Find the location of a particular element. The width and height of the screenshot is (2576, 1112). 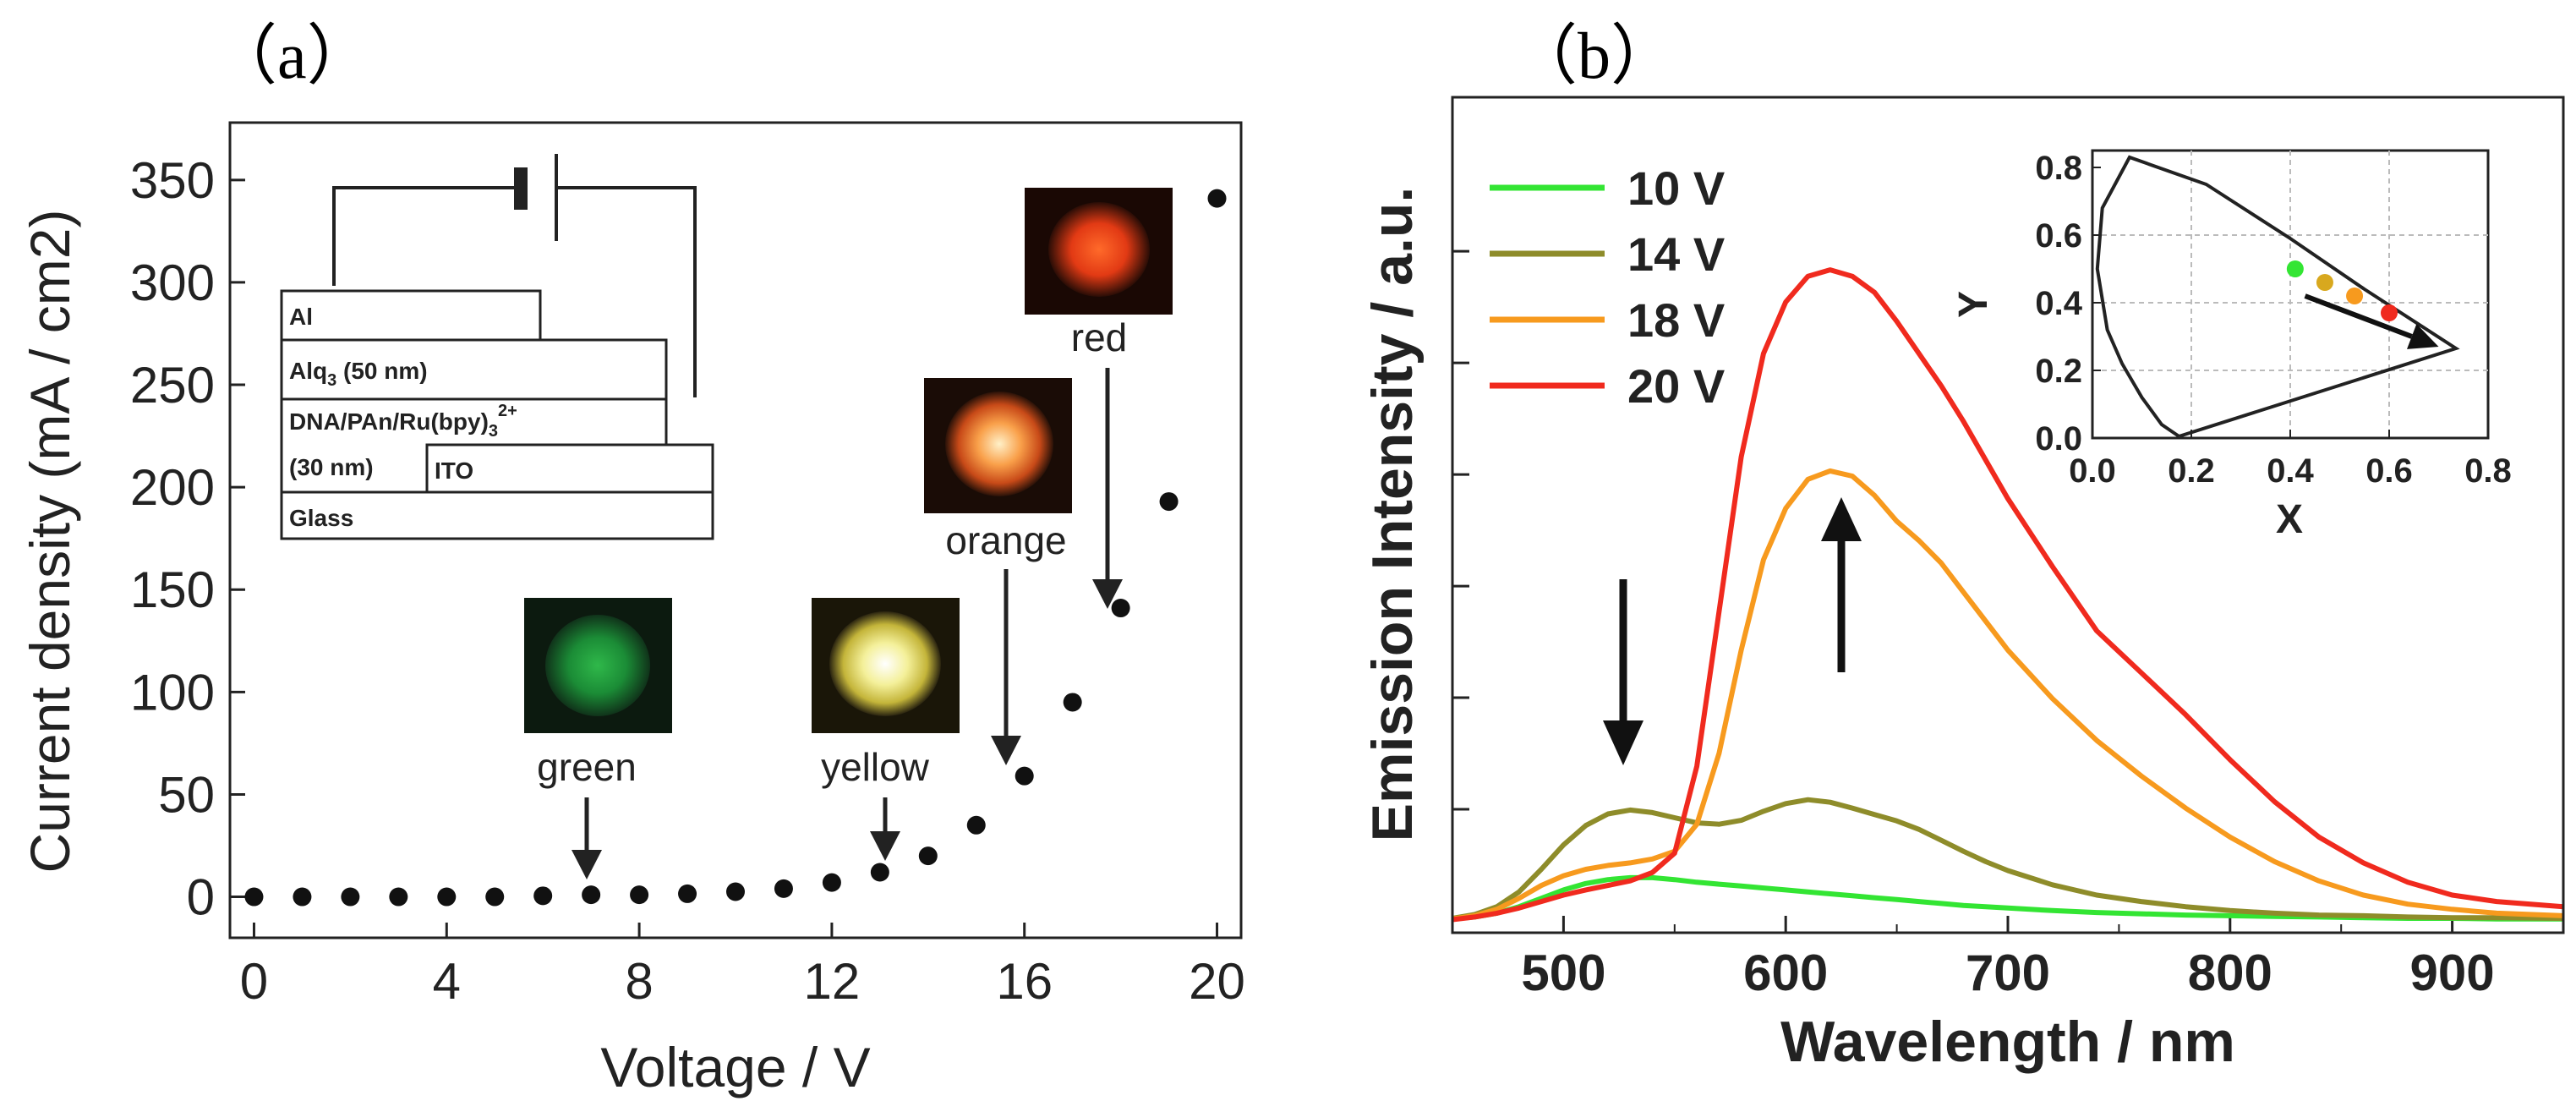

inset-xtick-label: 0.4 is located at coordinates (2290, 471).